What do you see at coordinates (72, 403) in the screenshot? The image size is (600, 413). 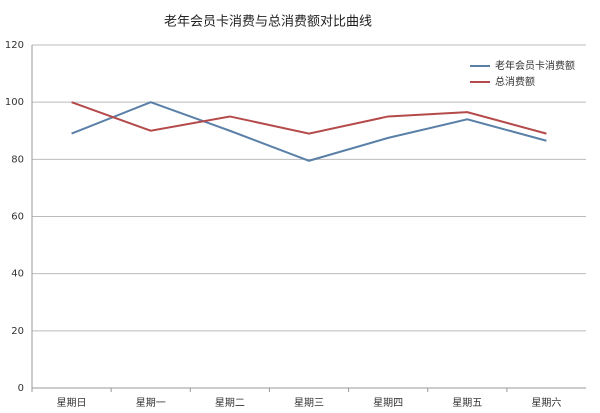 I see `x-tick-label: 星期日` at bounding box center [72, 403].